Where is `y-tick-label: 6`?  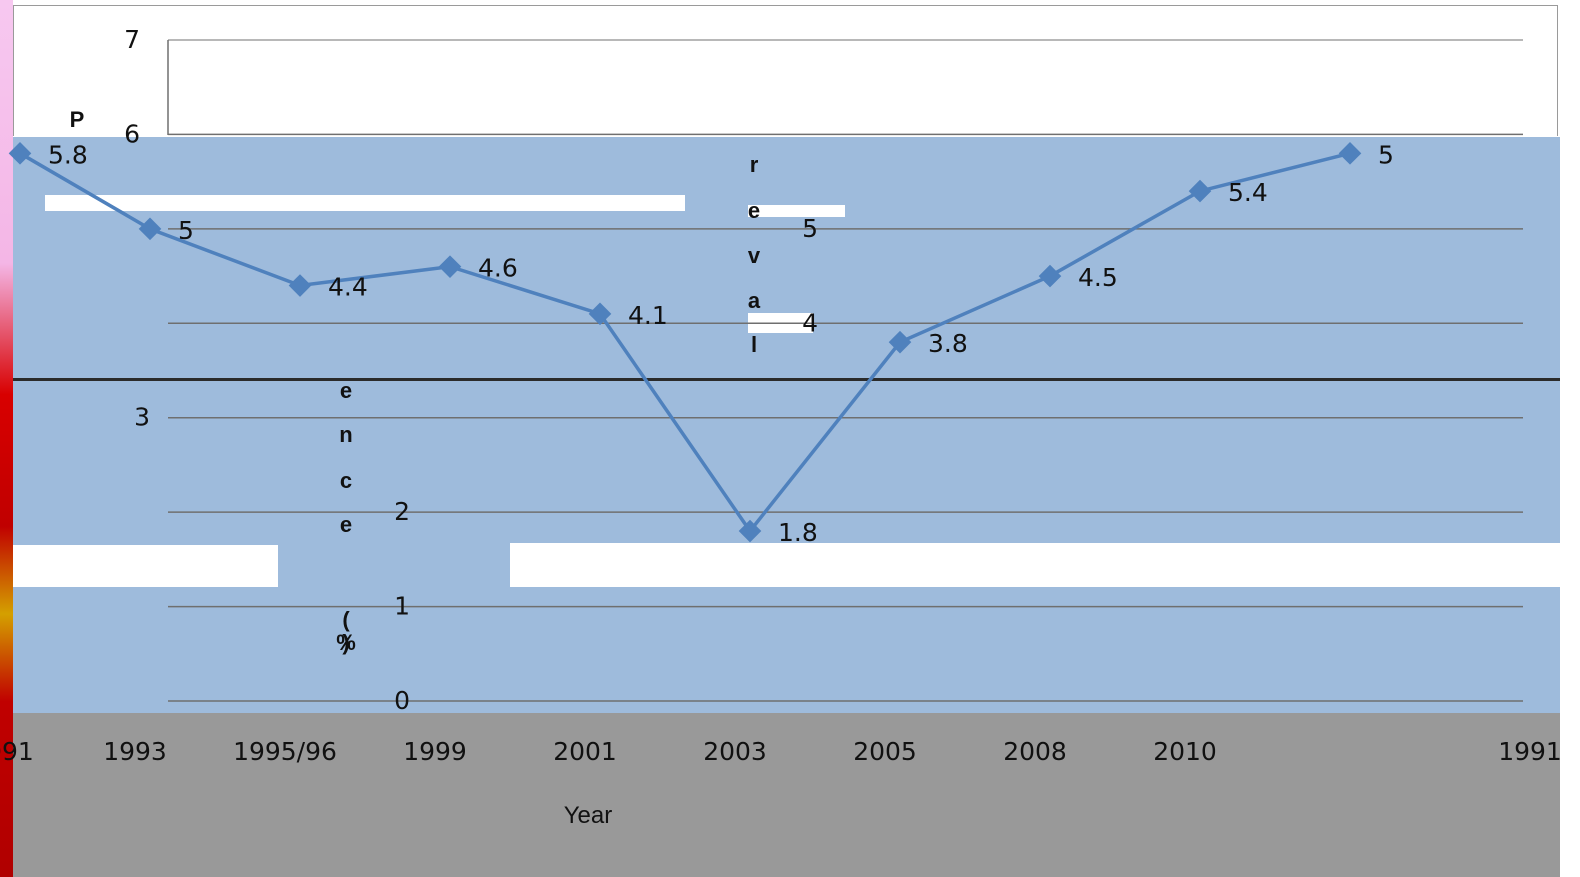 y-tick-label: 6 is located at coordinates (132, 133).